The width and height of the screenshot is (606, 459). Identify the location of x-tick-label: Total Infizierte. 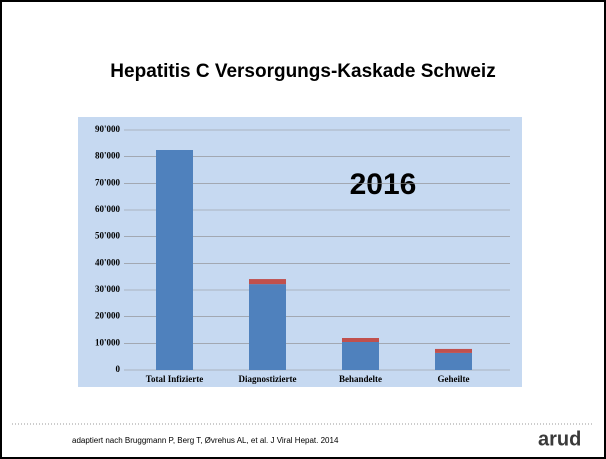
(174, 379).